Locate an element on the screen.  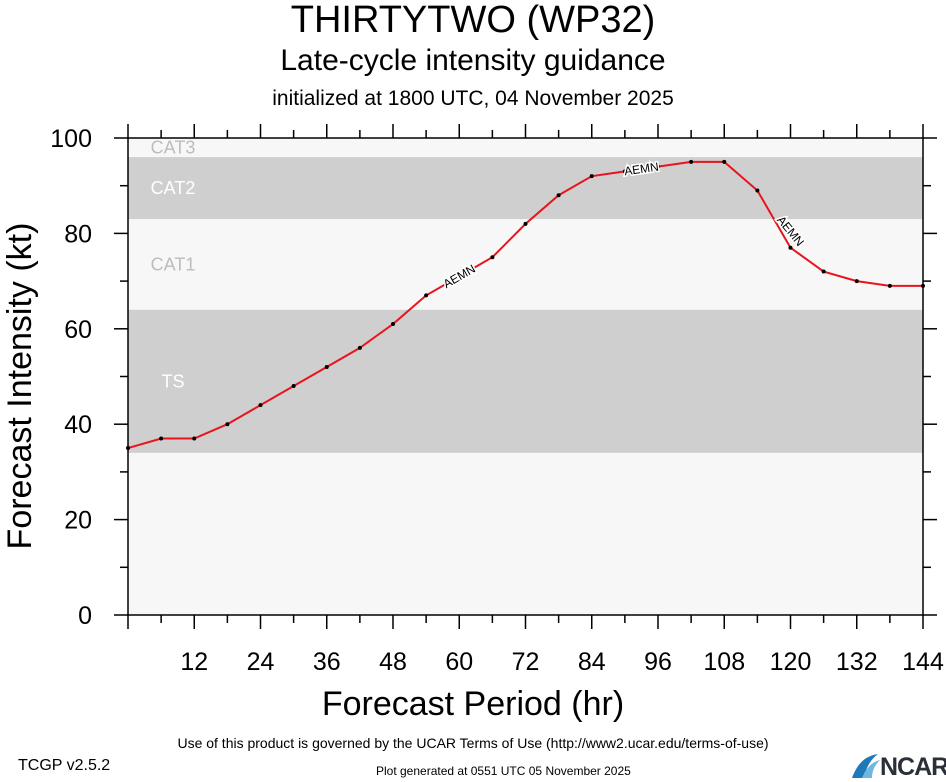
y-axis-label: Forecast Intensity (kt) is located at coordinates (20, 386).